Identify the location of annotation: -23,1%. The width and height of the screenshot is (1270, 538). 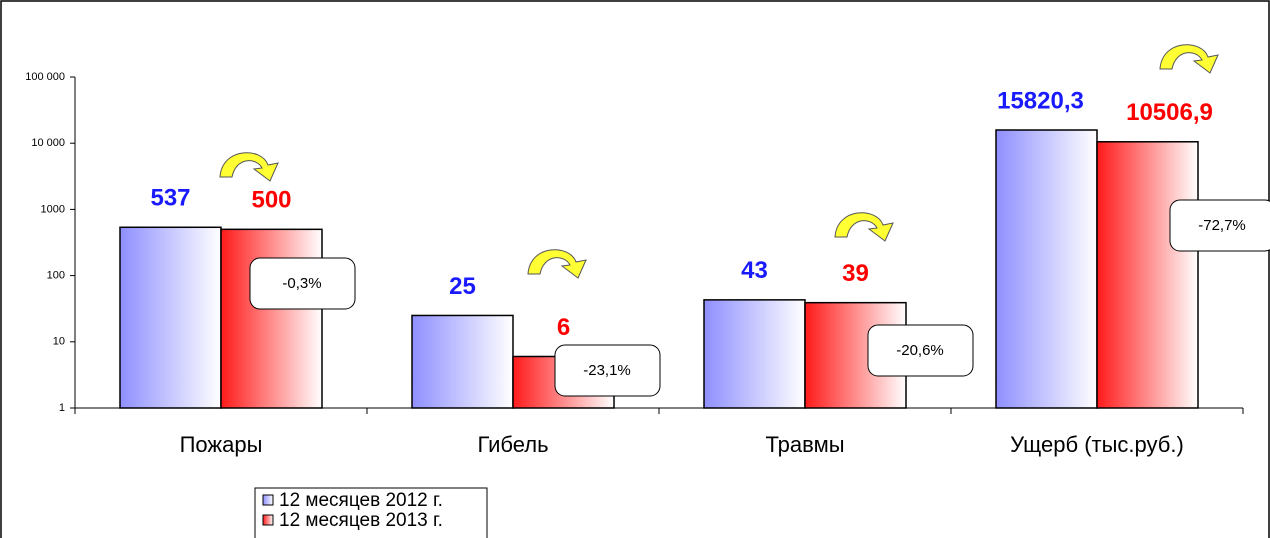
(607, 370).